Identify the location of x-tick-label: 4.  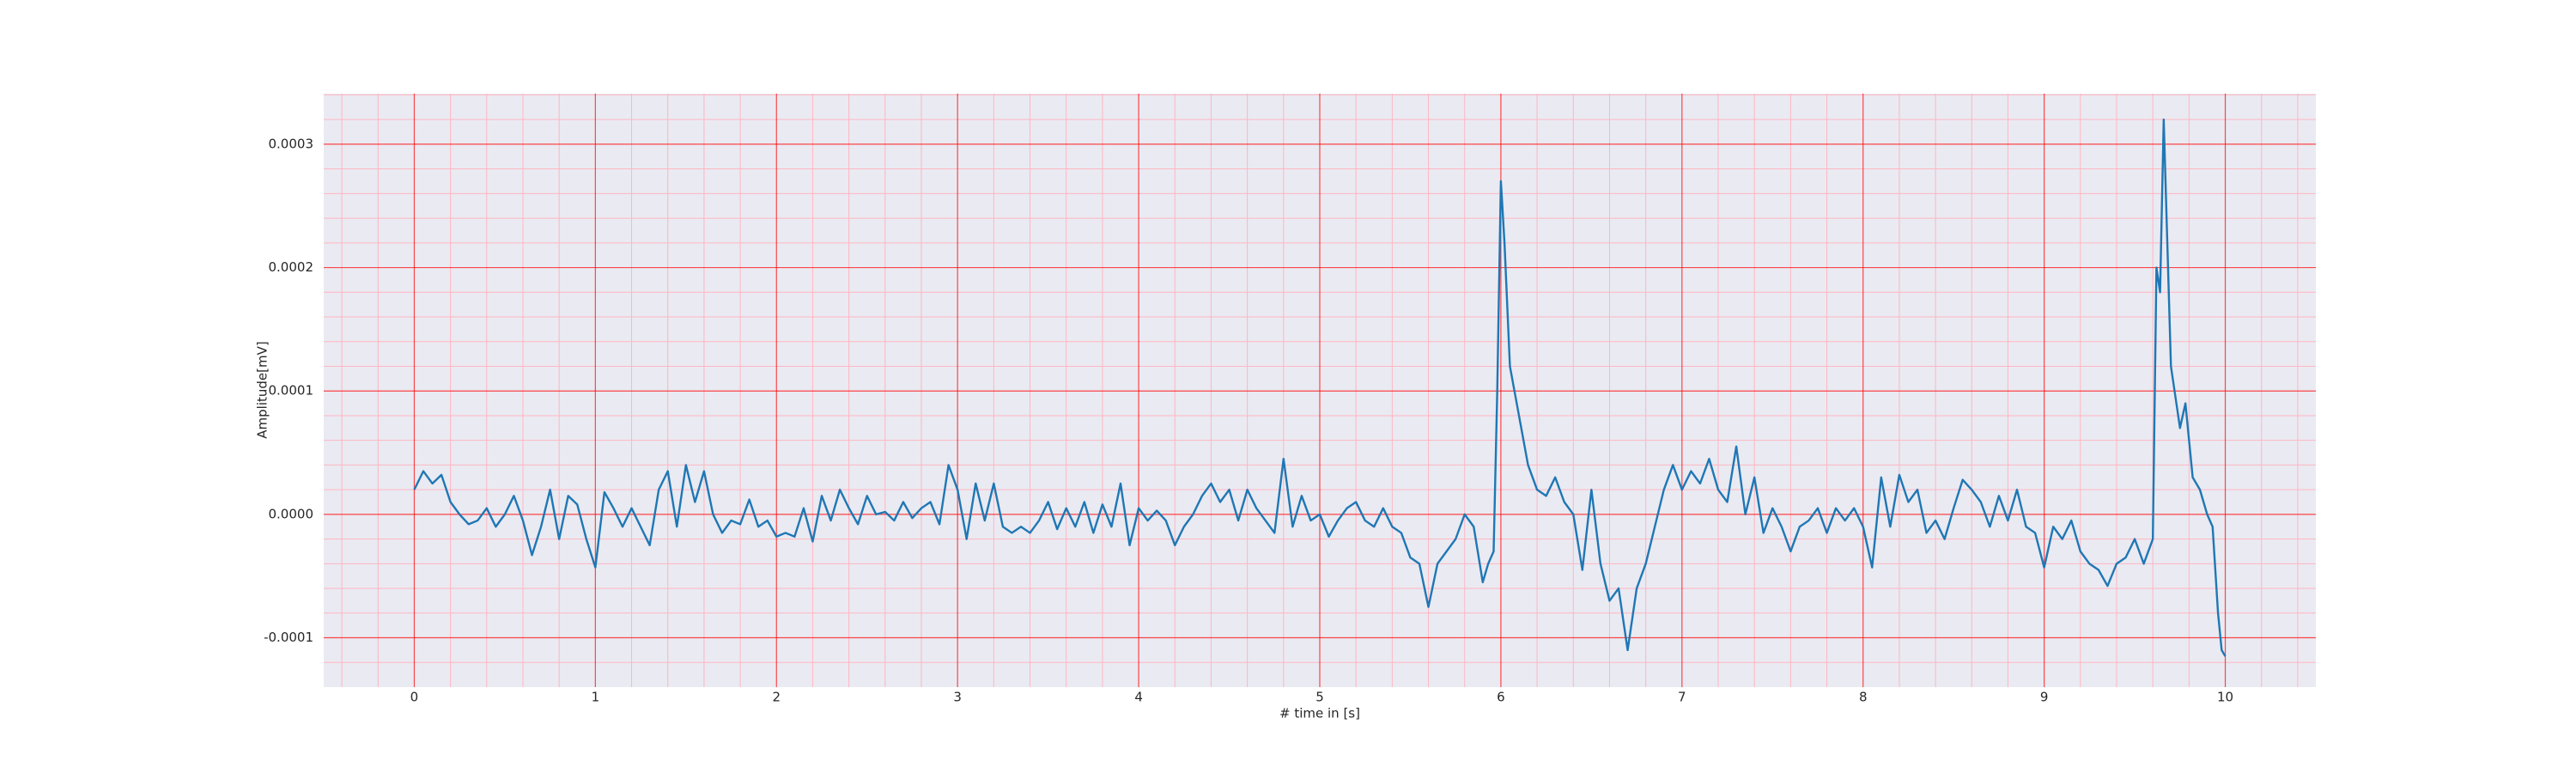
(1138, 697).